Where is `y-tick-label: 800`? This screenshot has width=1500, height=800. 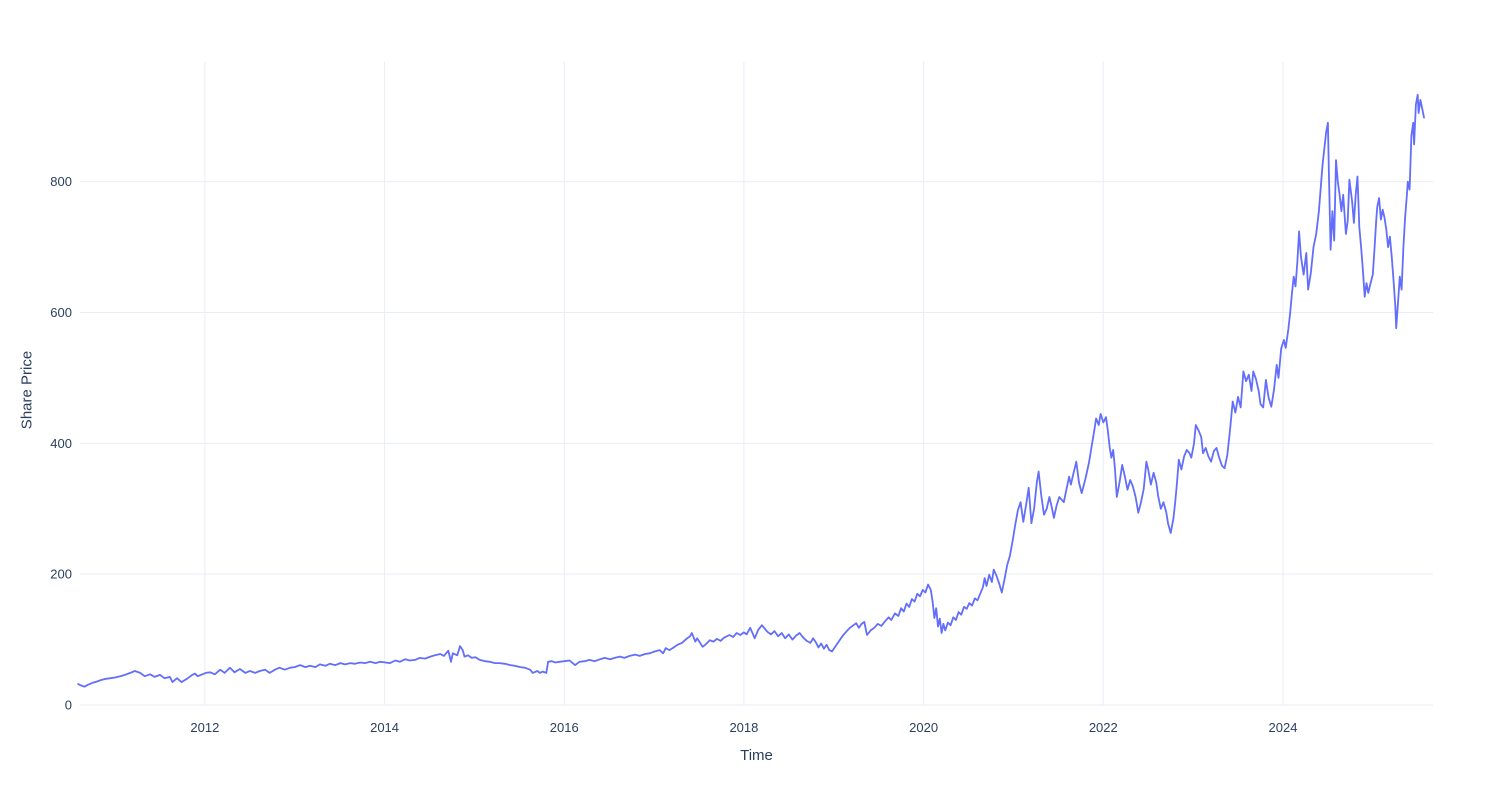
y-tick-label: 800 is located at coordinates (61, 181).